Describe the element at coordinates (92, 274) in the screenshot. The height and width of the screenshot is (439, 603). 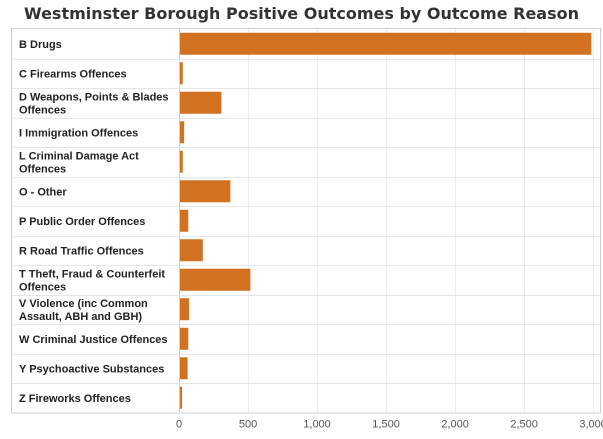
I see `category-label-8-line-0: T Theft, Fraud & Counterfeit` at that location.